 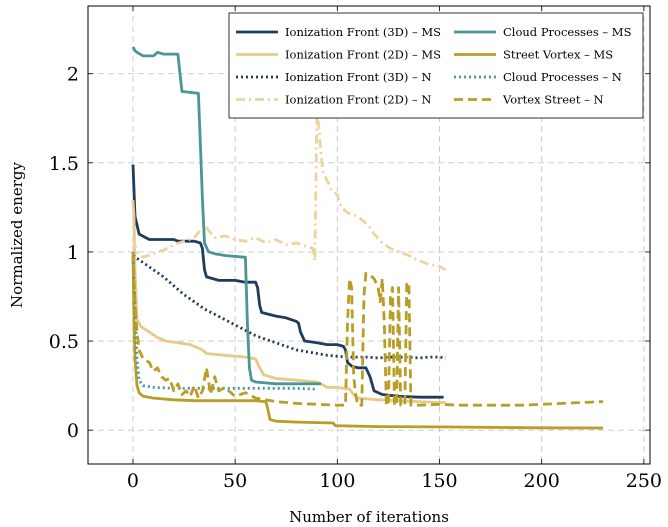 What do you see at coordinates (64, 164) in the screenshot?
I see `y-tick-label: 1.5` at bounding box center [64, 164].